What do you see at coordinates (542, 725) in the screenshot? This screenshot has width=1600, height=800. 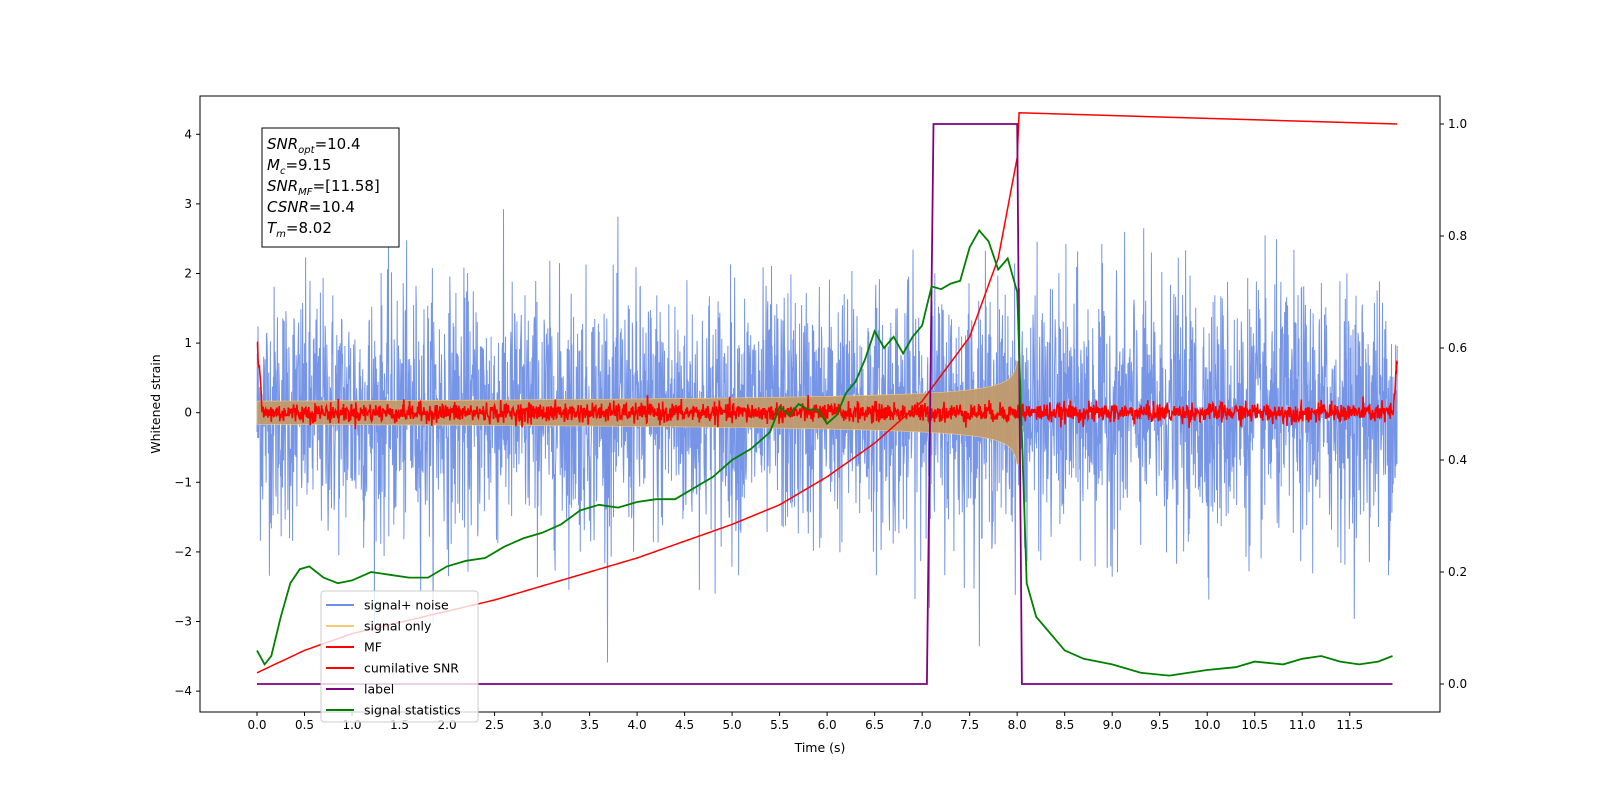 I see `x-tick-label: 3.0` at bounding box center [542, 725].